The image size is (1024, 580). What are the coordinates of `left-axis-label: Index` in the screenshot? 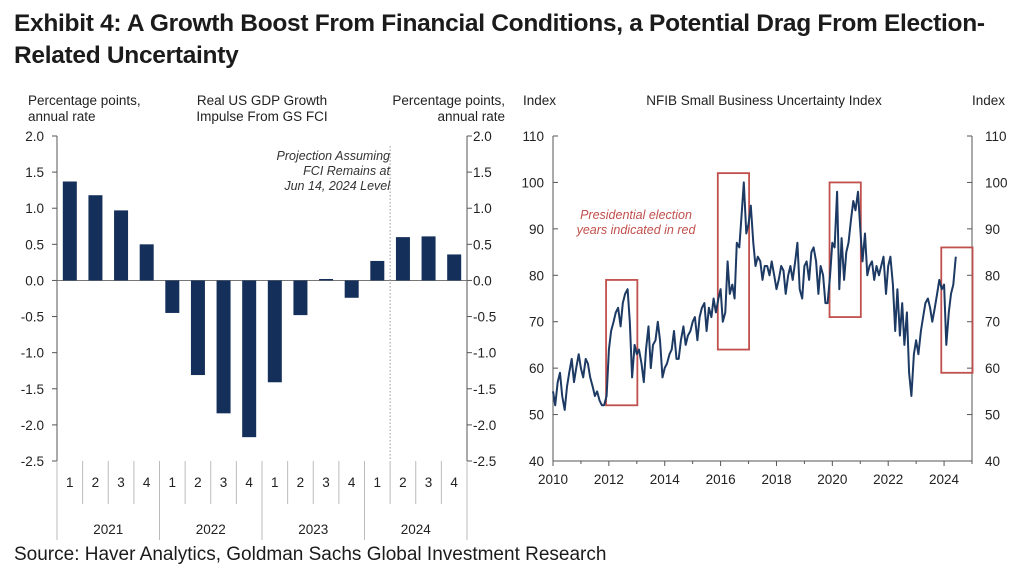 It's located at (539, 100).